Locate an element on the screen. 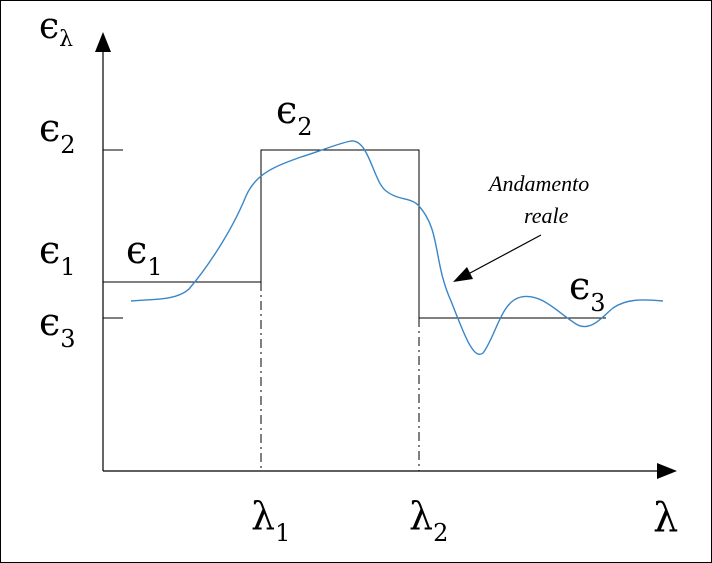 The height and width of the screenshot is (563, 712). tick-label-eps2: ϵ2 is located at coordinates (57, 132).